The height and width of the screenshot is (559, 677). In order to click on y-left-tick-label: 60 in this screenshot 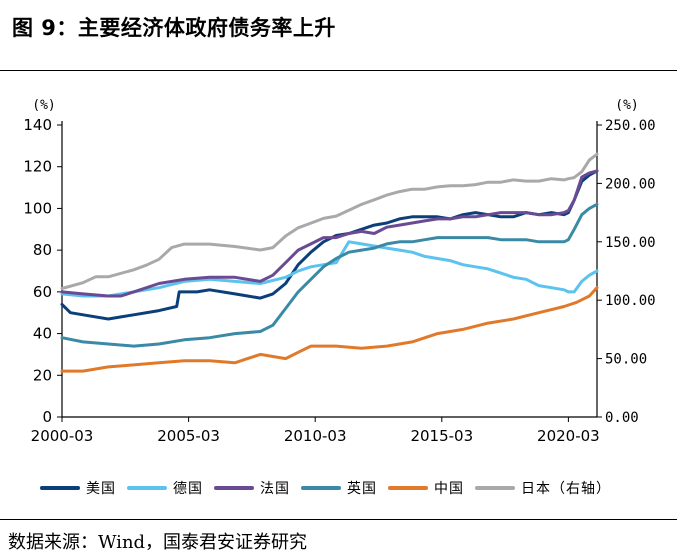, I will do `click(42, 292)`.